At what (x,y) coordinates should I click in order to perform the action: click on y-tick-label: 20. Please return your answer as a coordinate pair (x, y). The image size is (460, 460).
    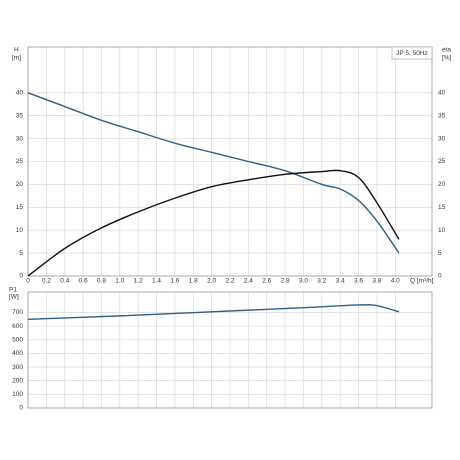
    Looking at the image, I should click on (20, 184).